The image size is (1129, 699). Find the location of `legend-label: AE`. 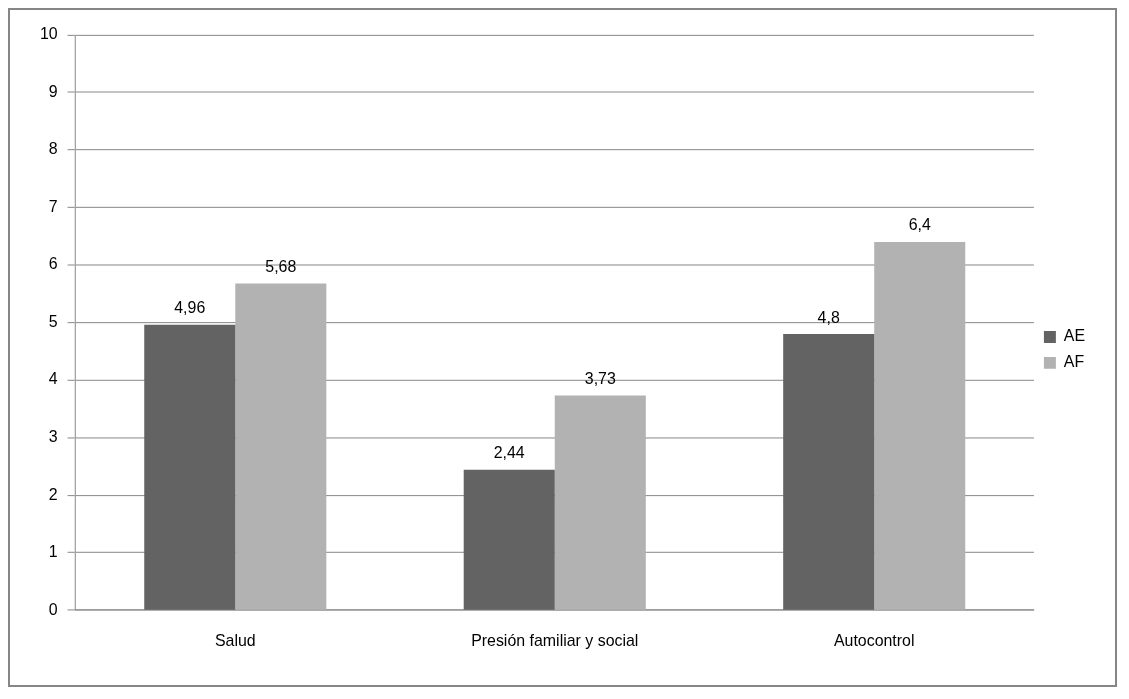

legend-label: AE is located at coordinates (1074, 336).